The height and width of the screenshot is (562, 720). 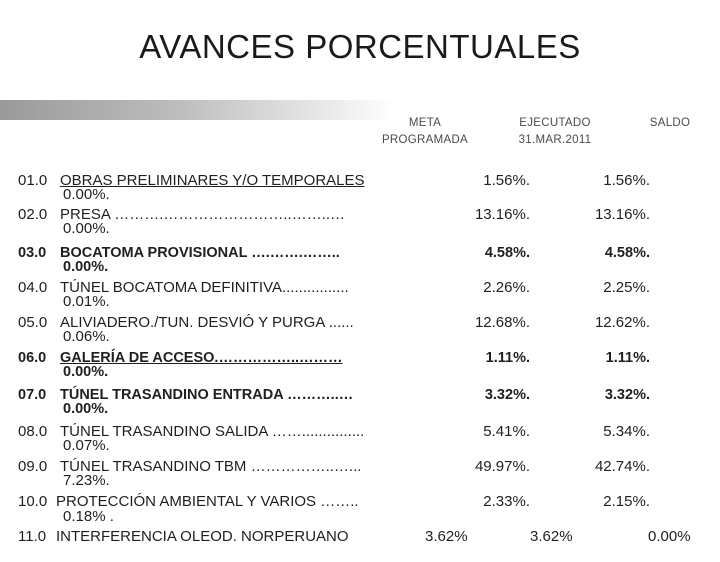 What do you see at coordinates (425, 132) in the screenshot?
I see `column-header-meta: META PROGRAMADA` at bounding box center [425, 132].